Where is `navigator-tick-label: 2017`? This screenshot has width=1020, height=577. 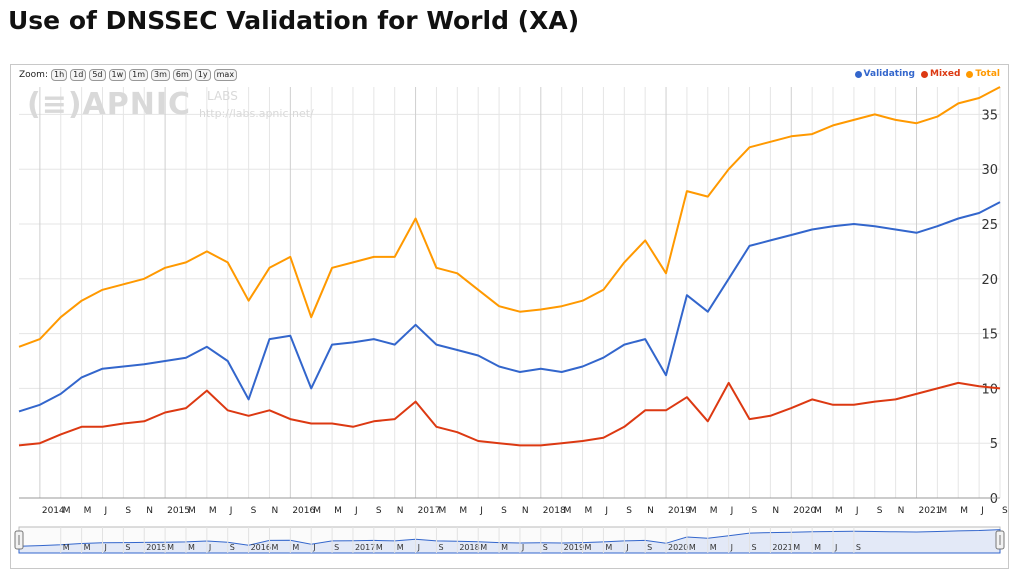 navigator-tick-label: 2017 is located at coordinates (365, 547).